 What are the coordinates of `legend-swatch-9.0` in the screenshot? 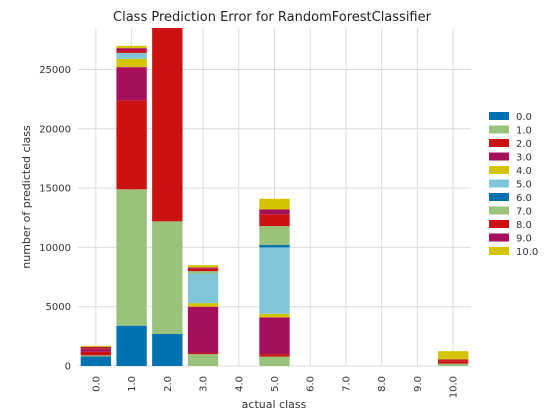 It's located at (499, 237).